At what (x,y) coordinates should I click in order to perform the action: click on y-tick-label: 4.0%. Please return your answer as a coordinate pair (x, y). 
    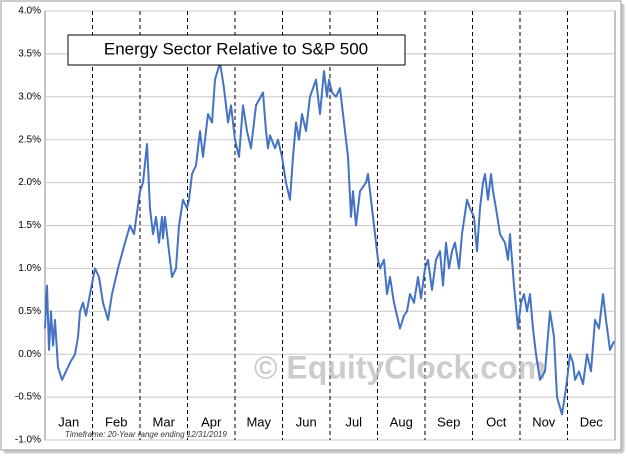
    Looking at the image, I should click on (29, 11).